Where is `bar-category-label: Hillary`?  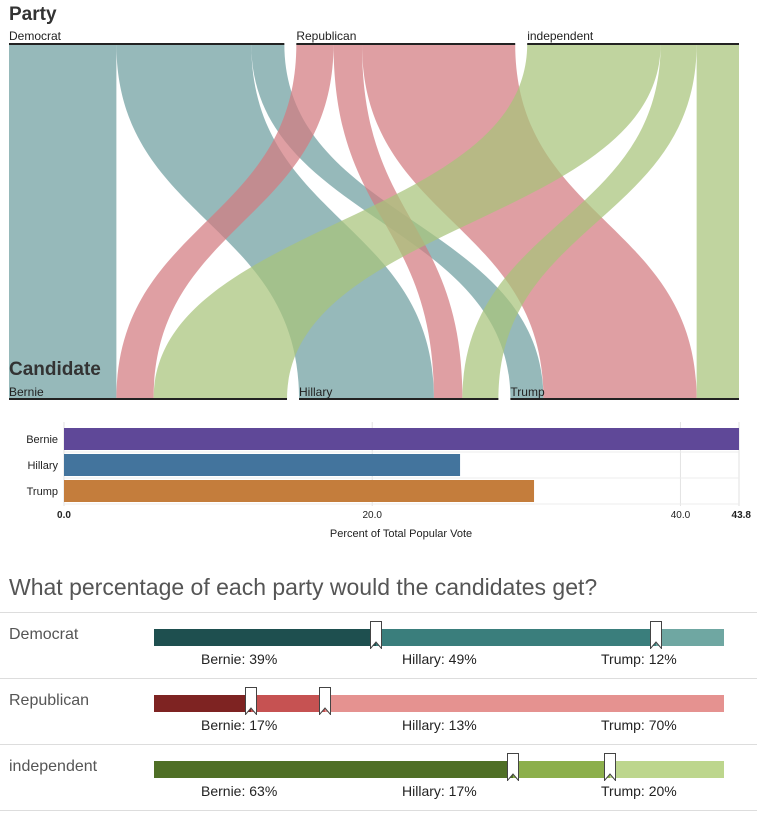 bar-category-label: Hillary is located at coordinates (42, 466).